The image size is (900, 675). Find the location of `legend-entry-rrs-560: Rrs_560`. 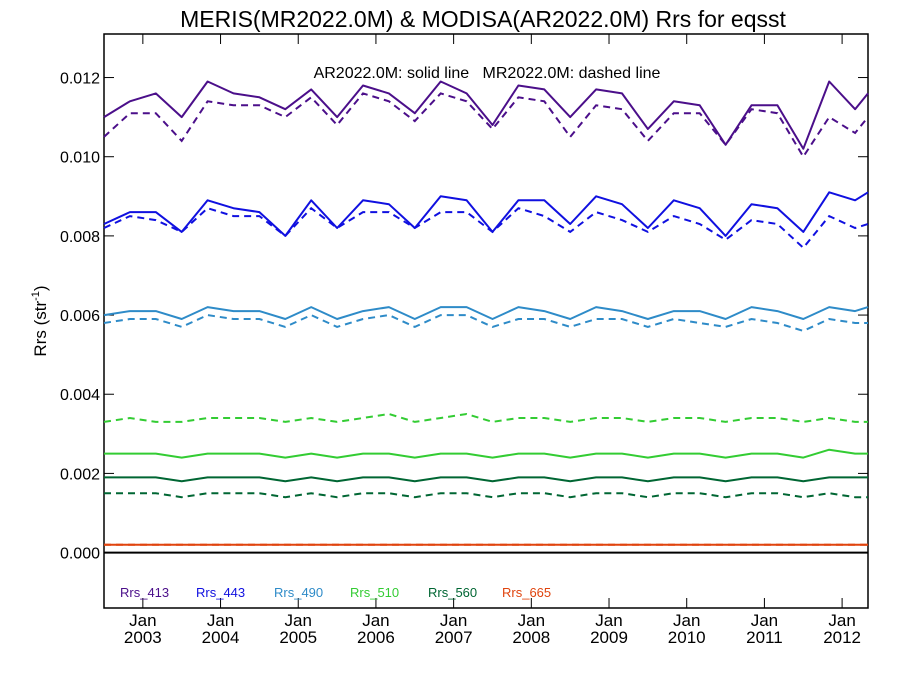

legend-entry-rrs-560: Rrs_560 is located at coordinates (452, 592).